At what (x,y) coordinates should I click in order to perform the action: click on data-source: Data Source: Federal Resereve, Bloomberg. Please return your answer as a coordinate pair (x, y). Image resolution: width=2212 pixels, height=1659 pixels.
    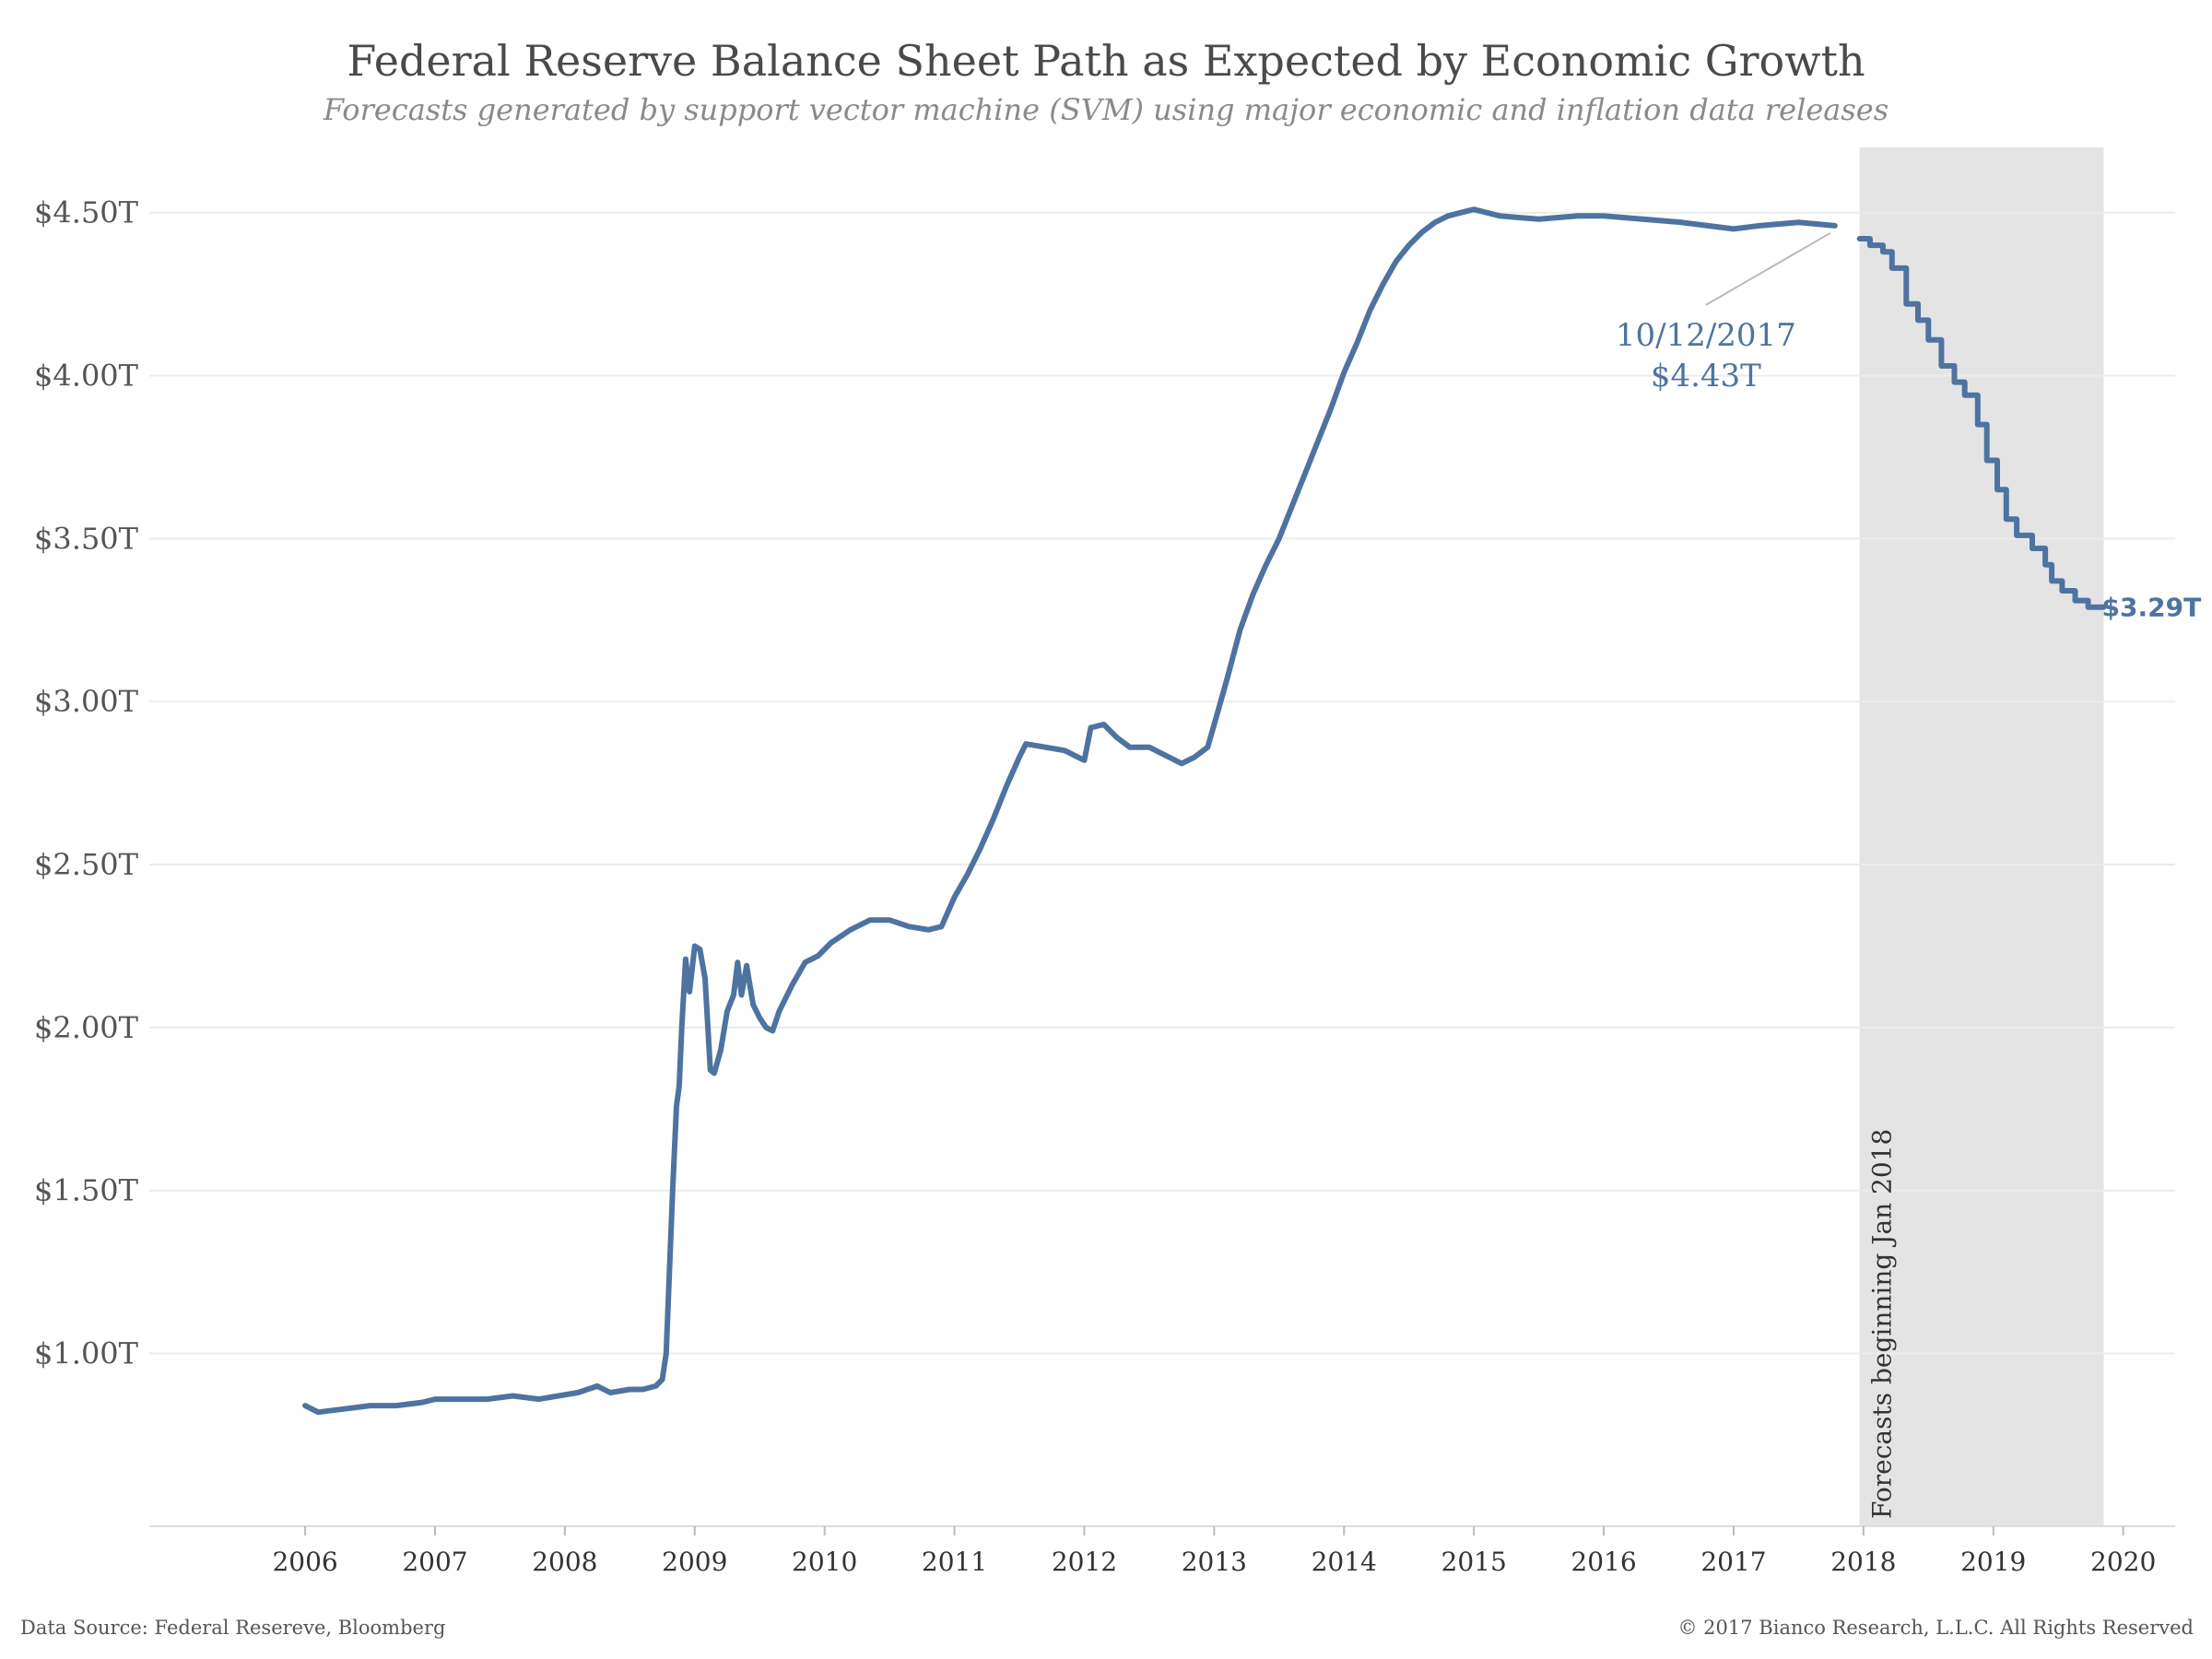
    Looking at the image, I should click on (232, 1628).